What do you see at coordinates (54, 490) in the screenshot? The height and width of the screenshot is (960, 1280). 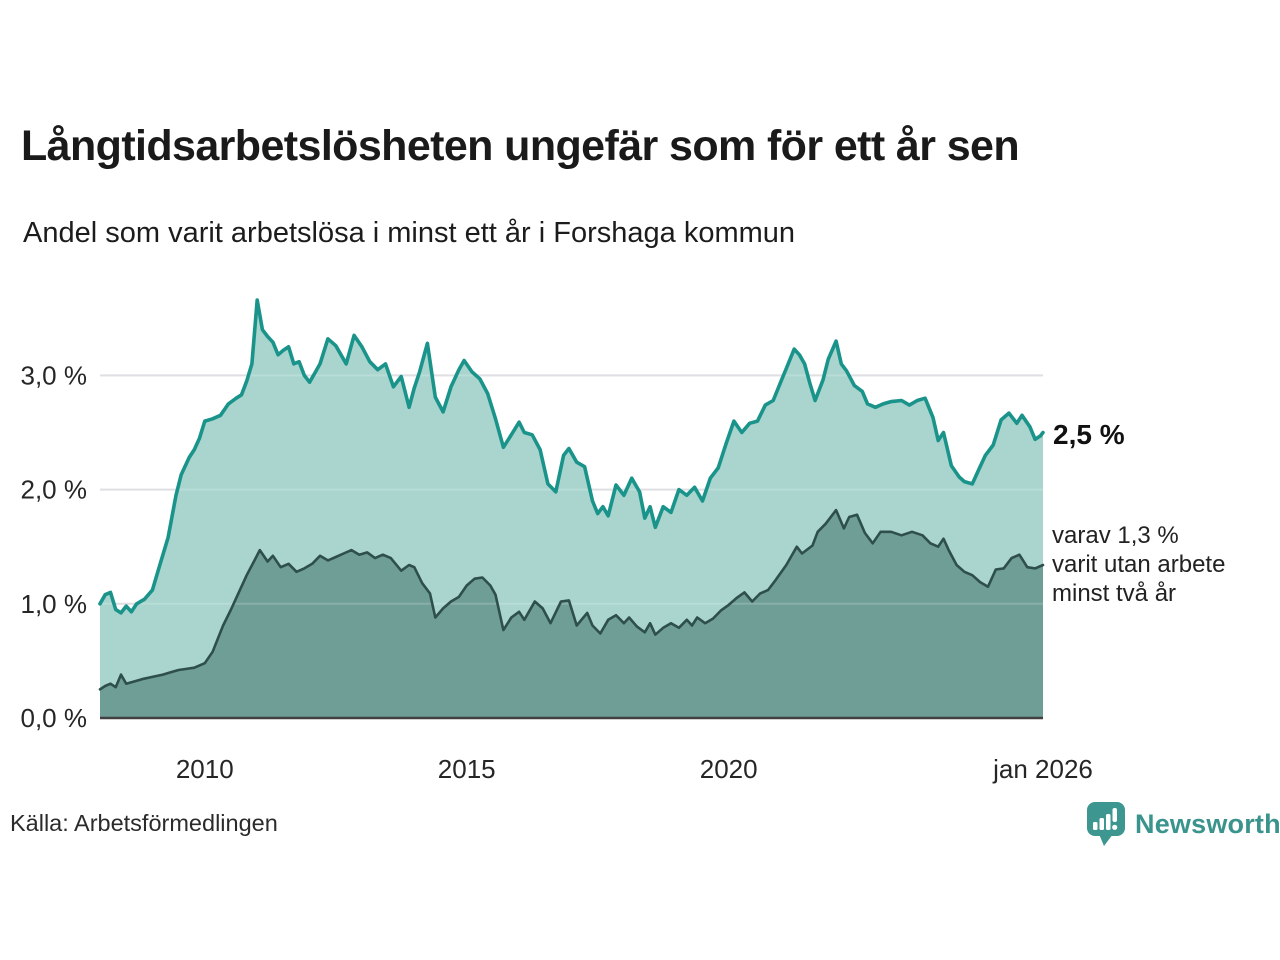 I see `y-axis-label: 2,0 %` at bounding box center [54, 490].